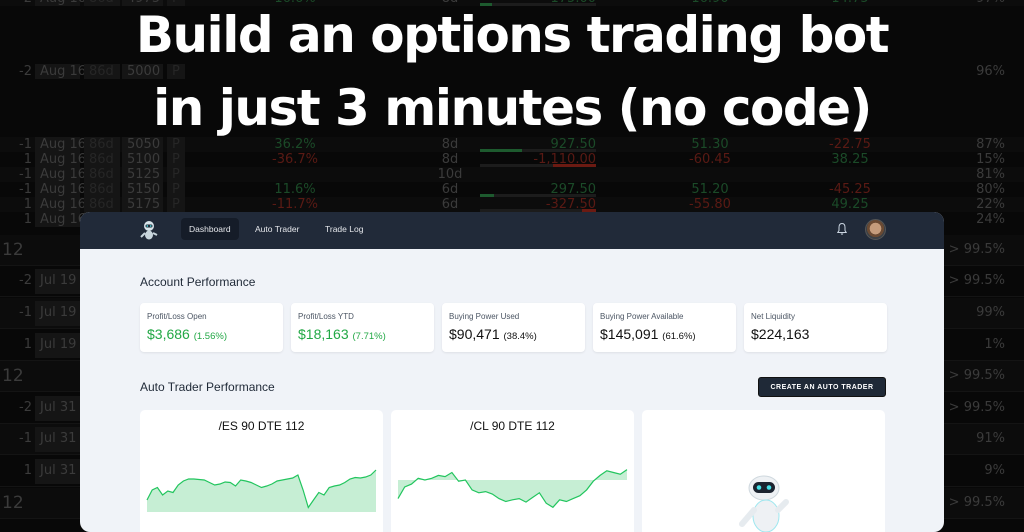 The height and width of the screenshot is (532, 1024). I want to click on chart-title: /CL 90 DTE 112, so click(512, 426).